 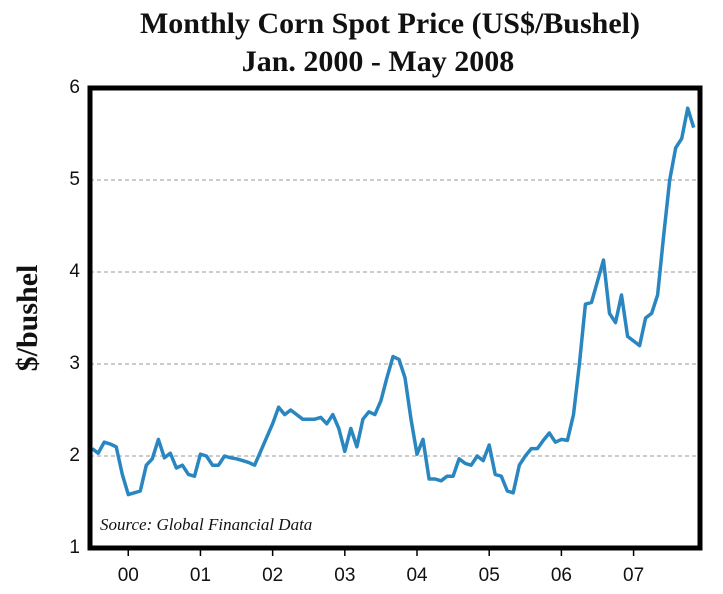 I want to click on source-note: Source: Global Financial Data, so click(x=206, y=524).